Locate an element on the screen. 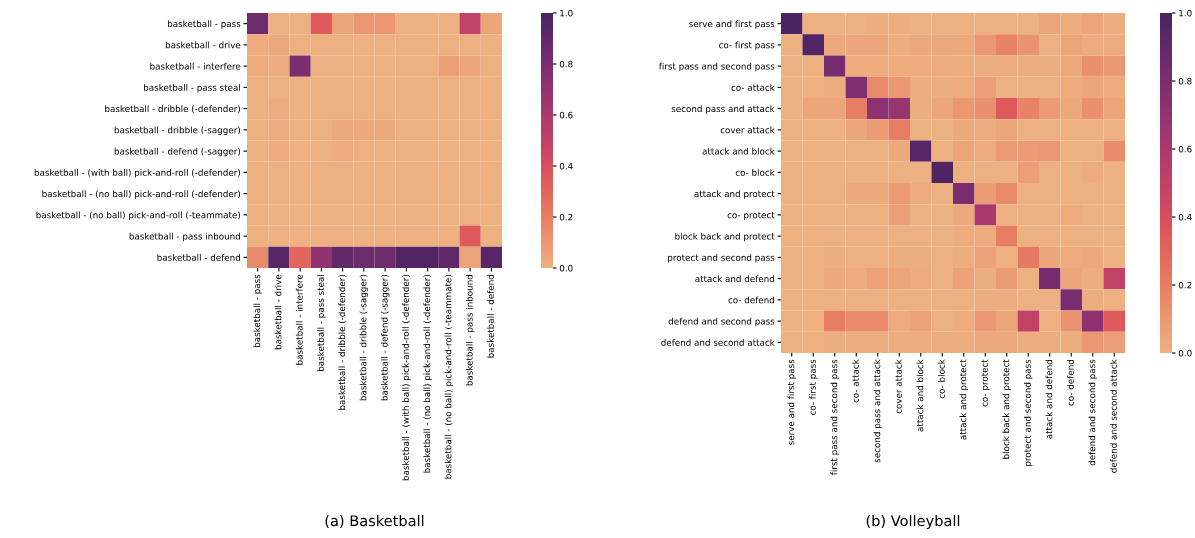 This screenshot has height=538, width=1195. x-tick-label: cover attack is located at coordinates (898, 386).